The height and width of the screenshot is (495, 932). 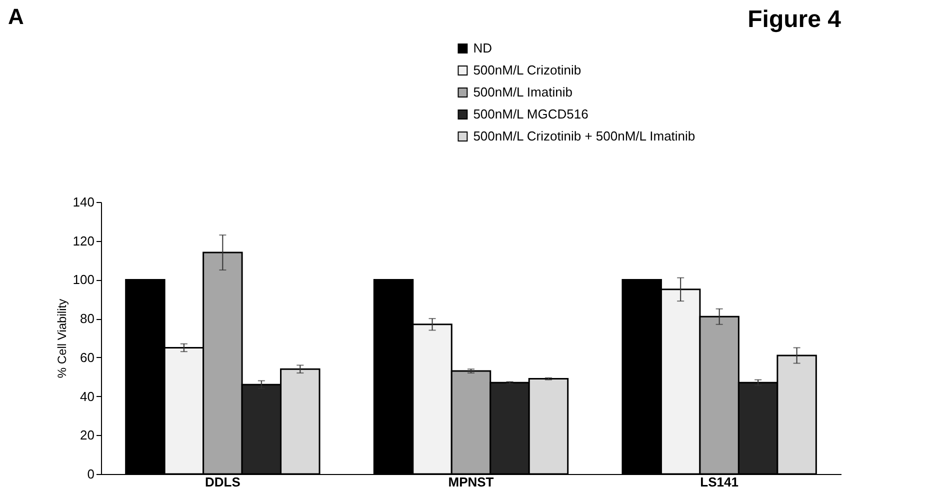 I want to click on y-tick-label: 0, so click(x=90, y=474).